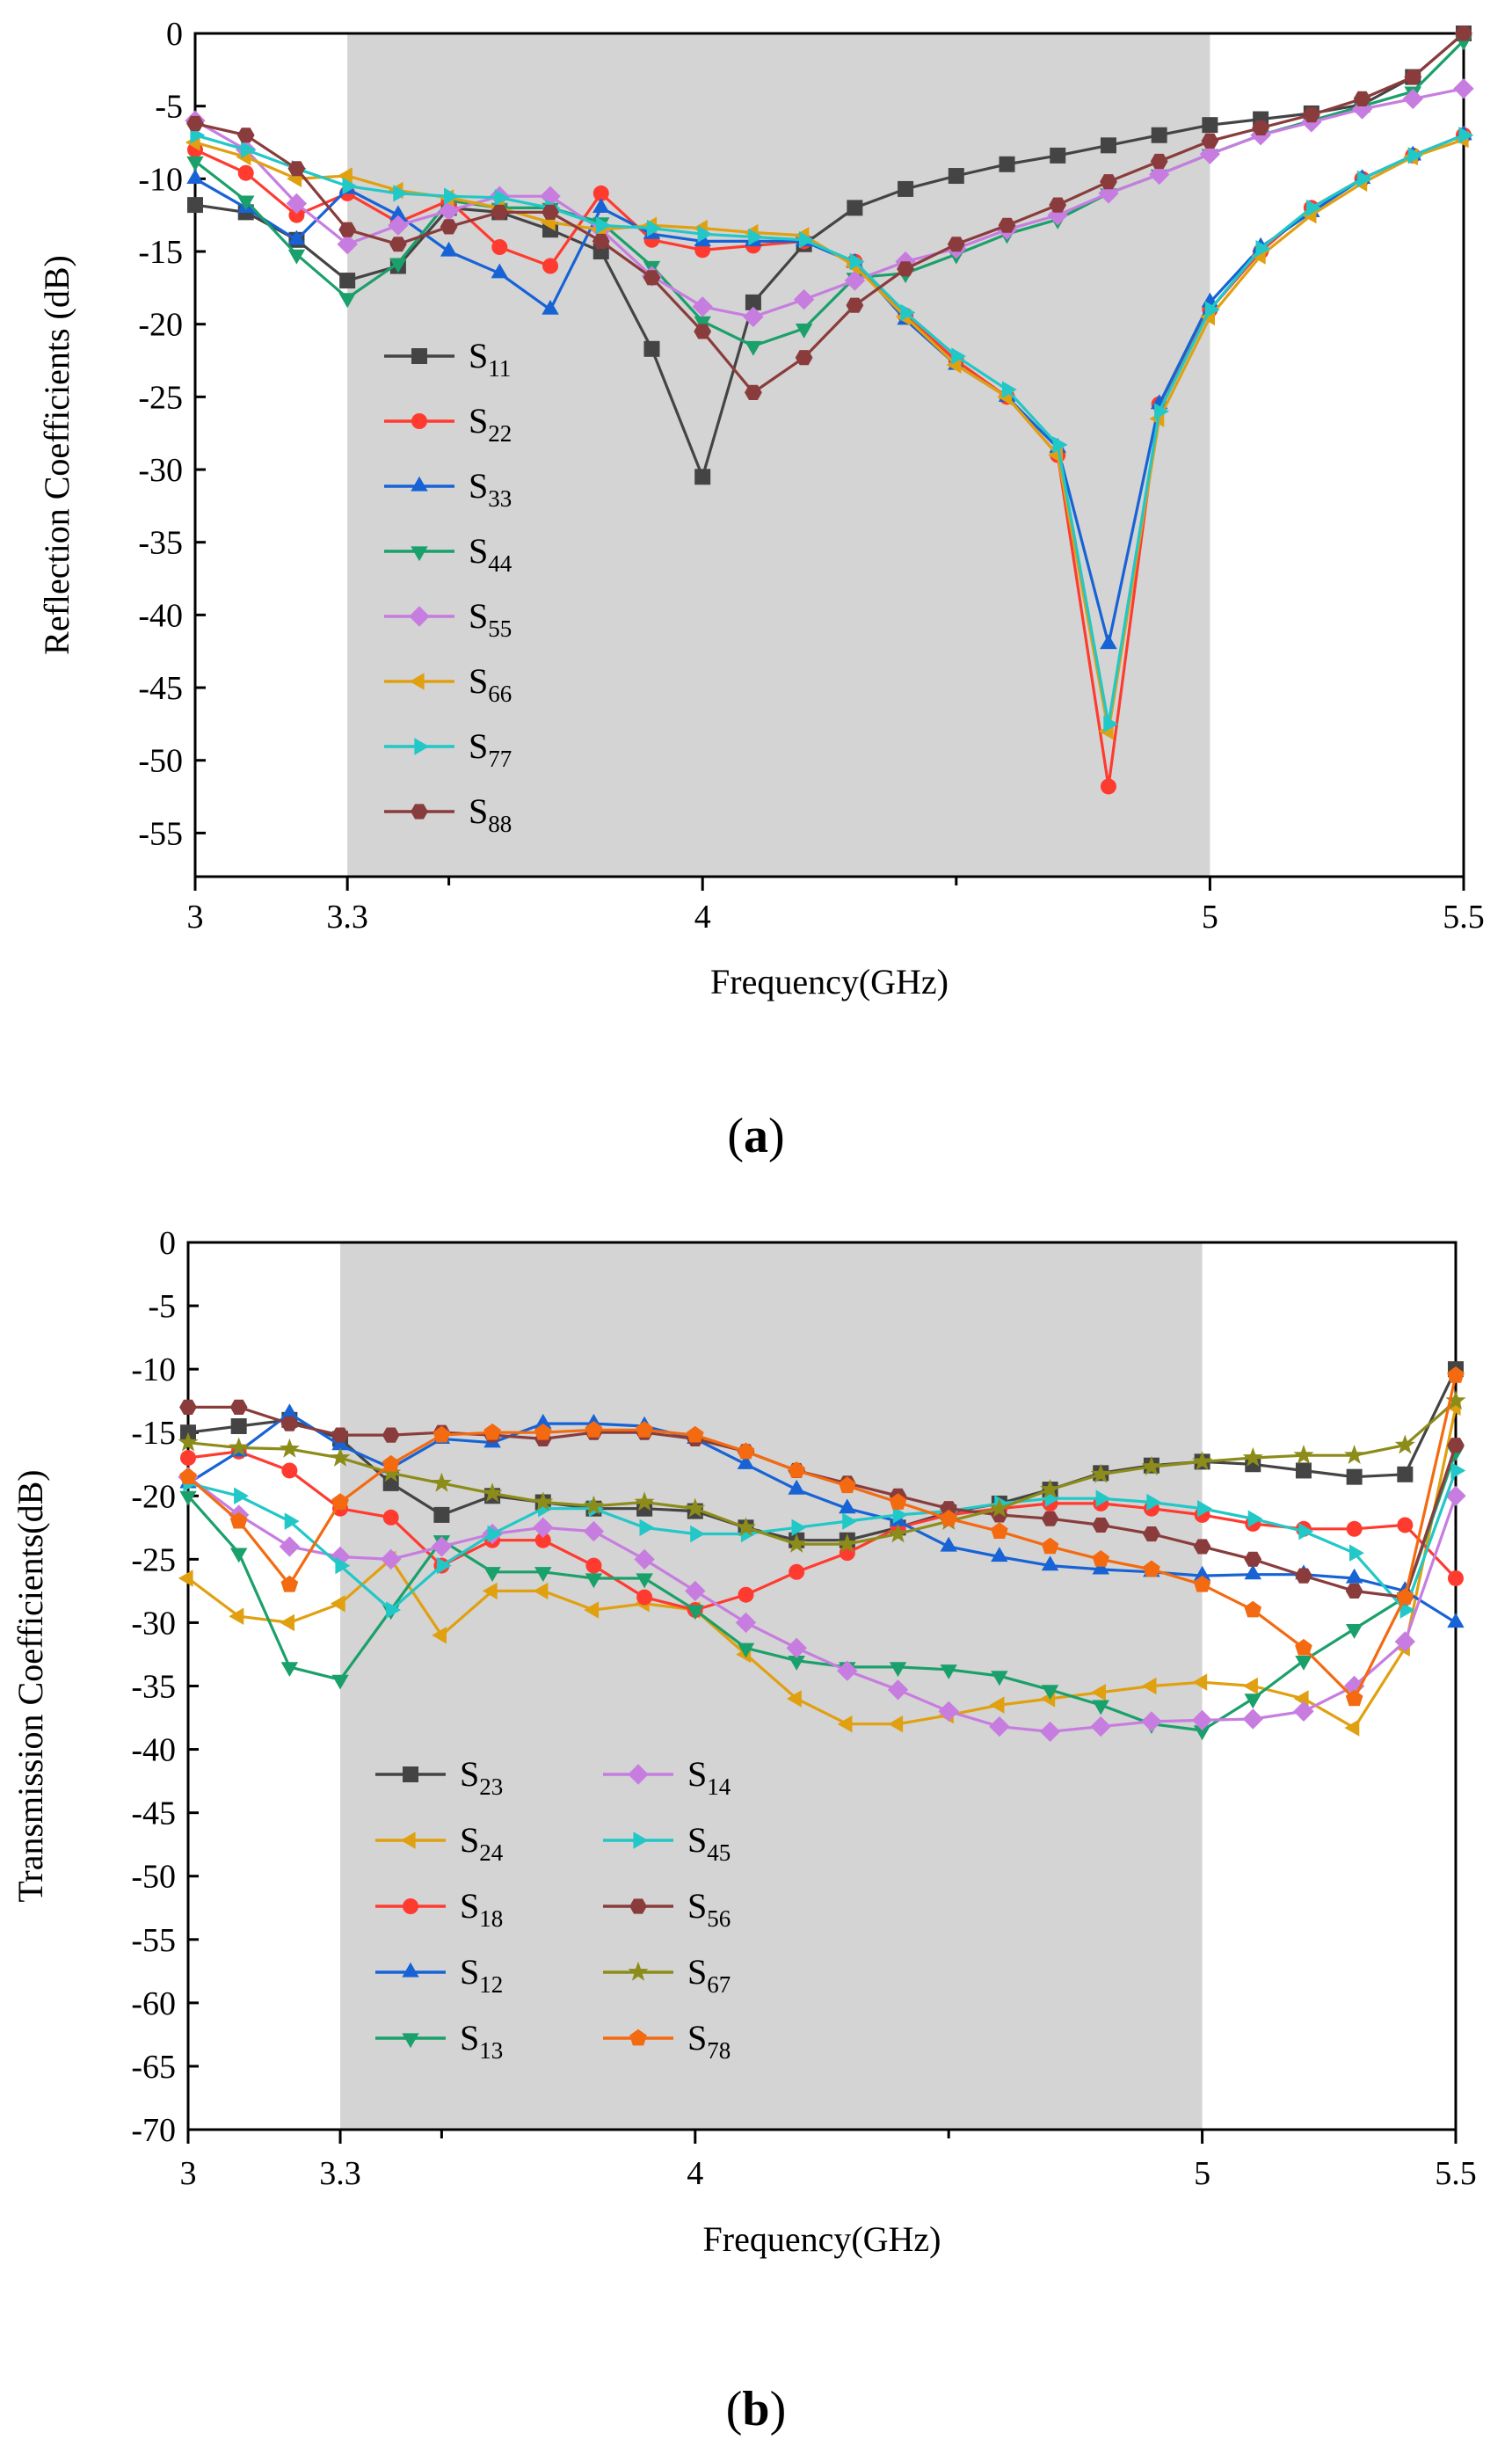  What do you see at coordinates (709, 1843) in the screenshot?
I see `legend-label: S45` at bounding box center [709, 1843].